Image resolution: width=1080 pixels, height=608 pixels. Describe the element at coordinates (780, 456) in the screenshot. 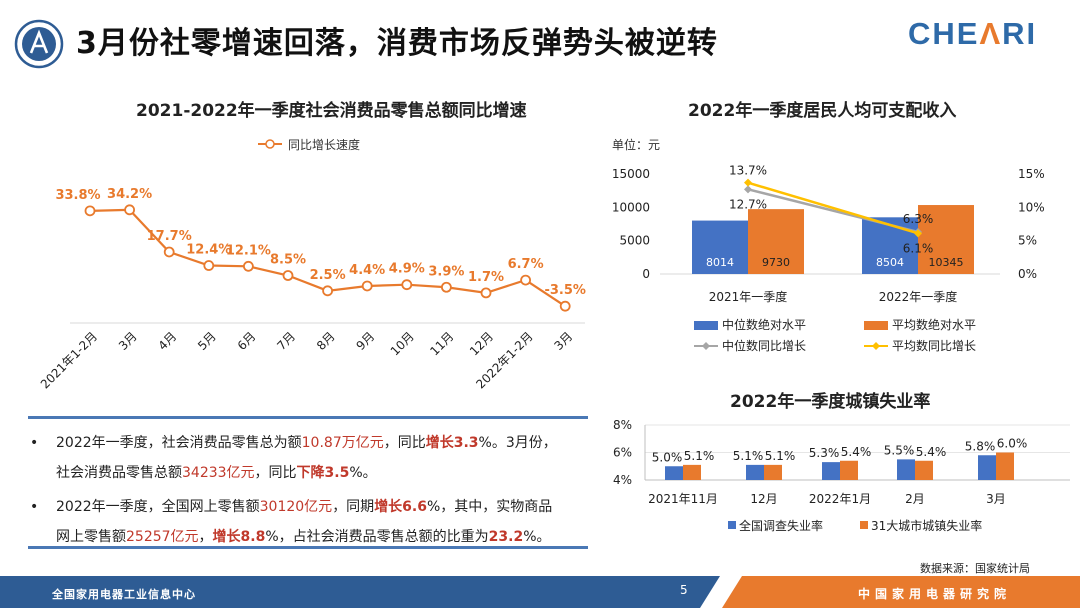

I see `bar-value-label: 5.1%` at that location.